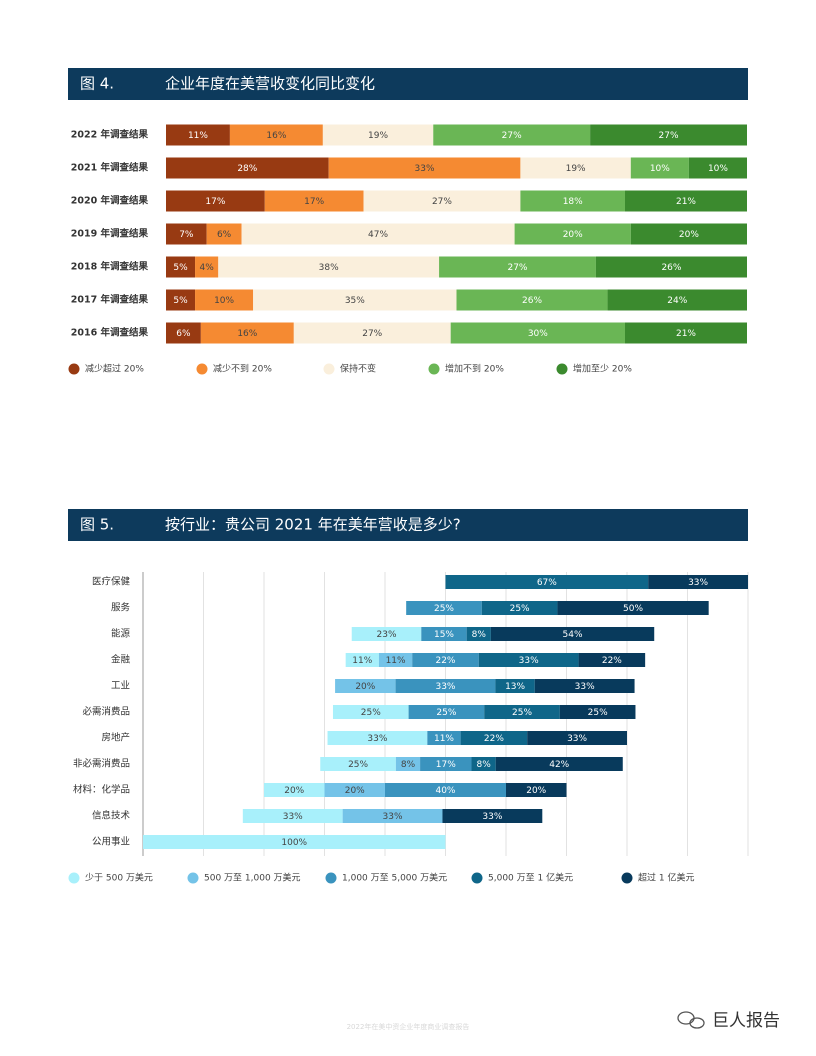  I want to click on category-label: 2019 年调查结果, so click(110, 234).